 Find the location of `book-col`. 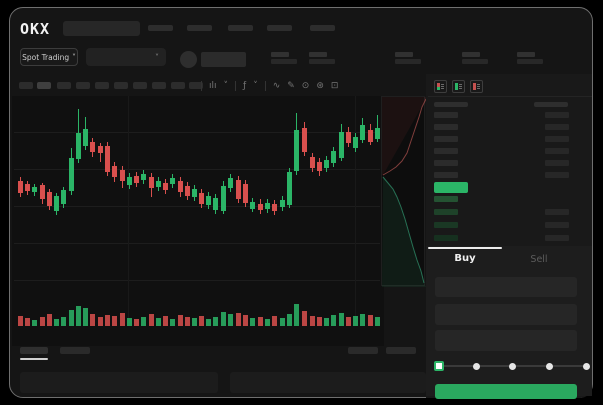

book-col is located at coordinates (438, 86).